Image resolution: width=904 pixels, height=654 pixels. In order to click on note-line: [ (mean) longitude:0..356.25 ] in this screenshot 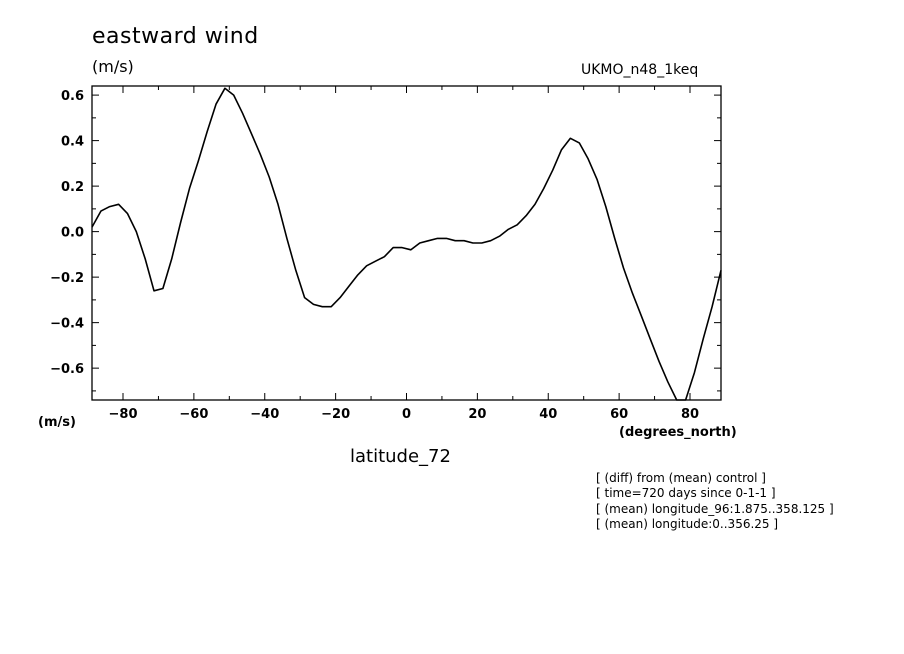, I will do `click(687, 523)`.